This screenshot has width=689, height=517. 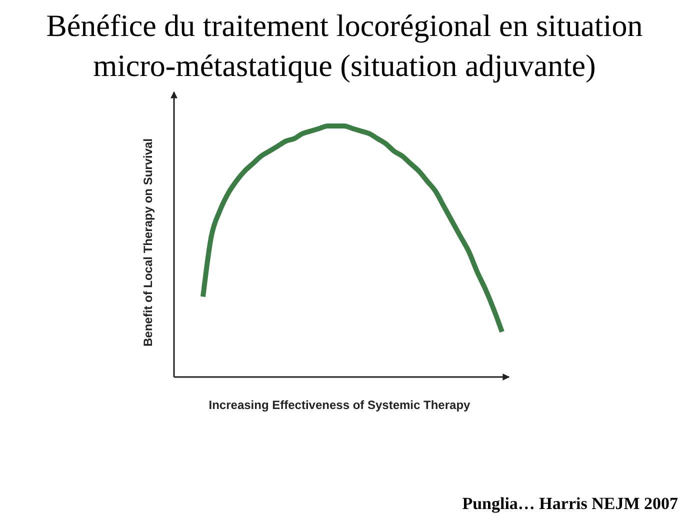 I want to click on y-axis-title: Benefit of Local Therapy on Survival, so click(x=148, y=242).